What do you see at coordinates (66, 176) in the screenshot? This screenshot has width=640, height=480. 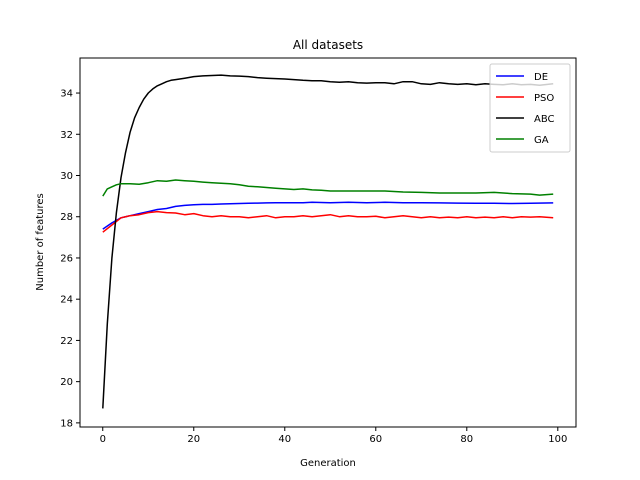 I see `y-tick-label: 30` at bounding box center [66, 176].